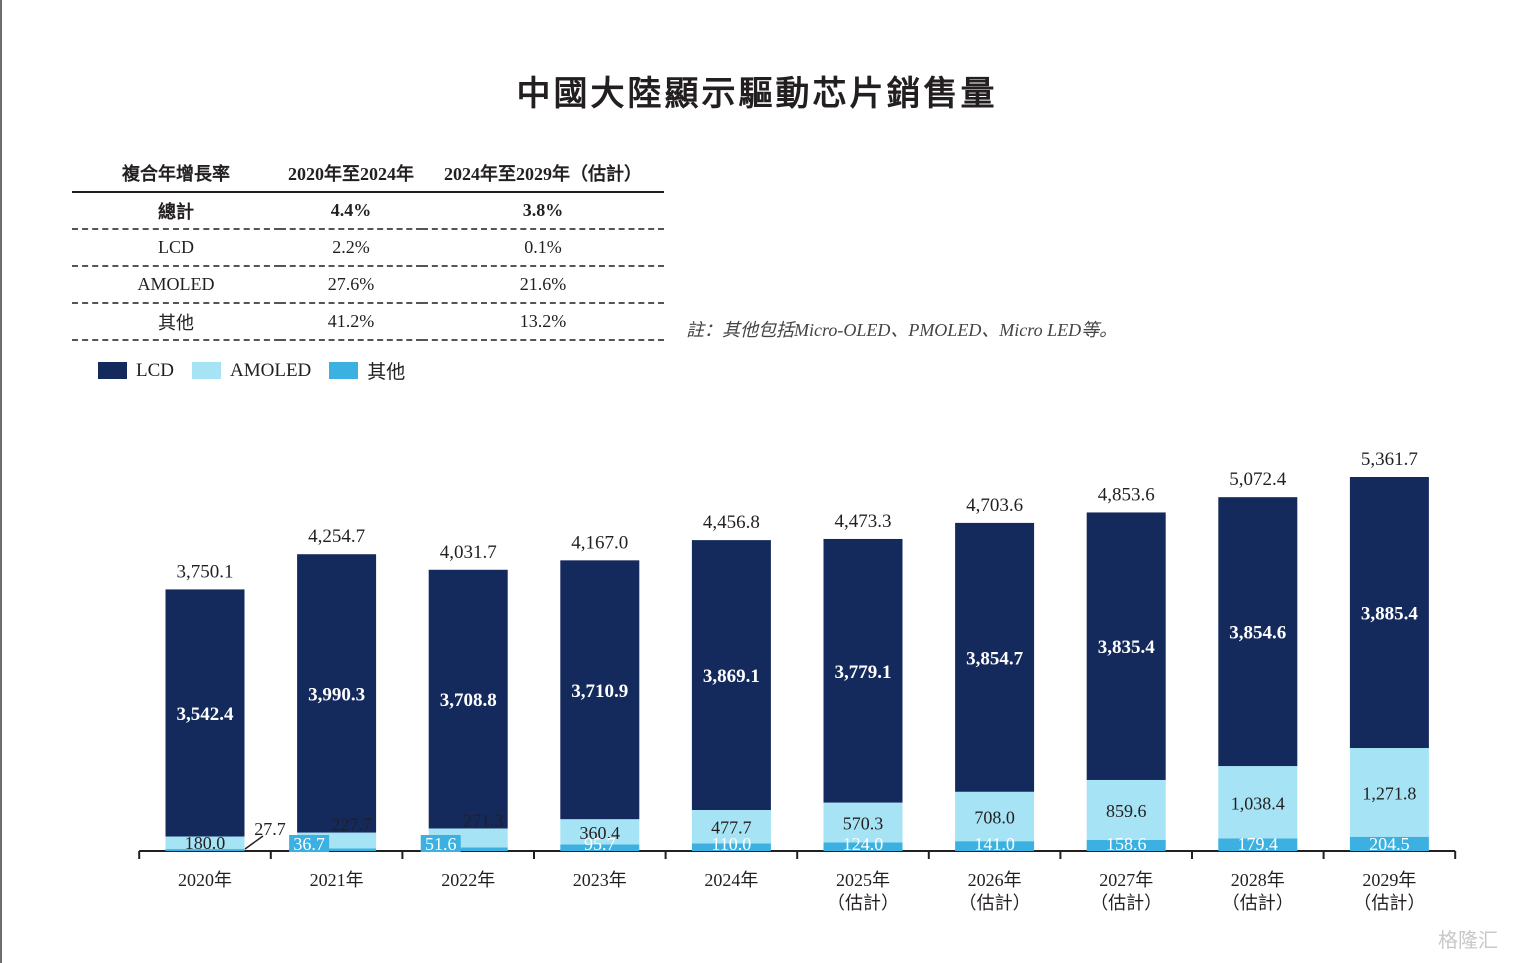  I want to click on cagr-header-row: 複合年增長率 2020年至2024年 2024年至2029年（估計）, so click(368, 174).